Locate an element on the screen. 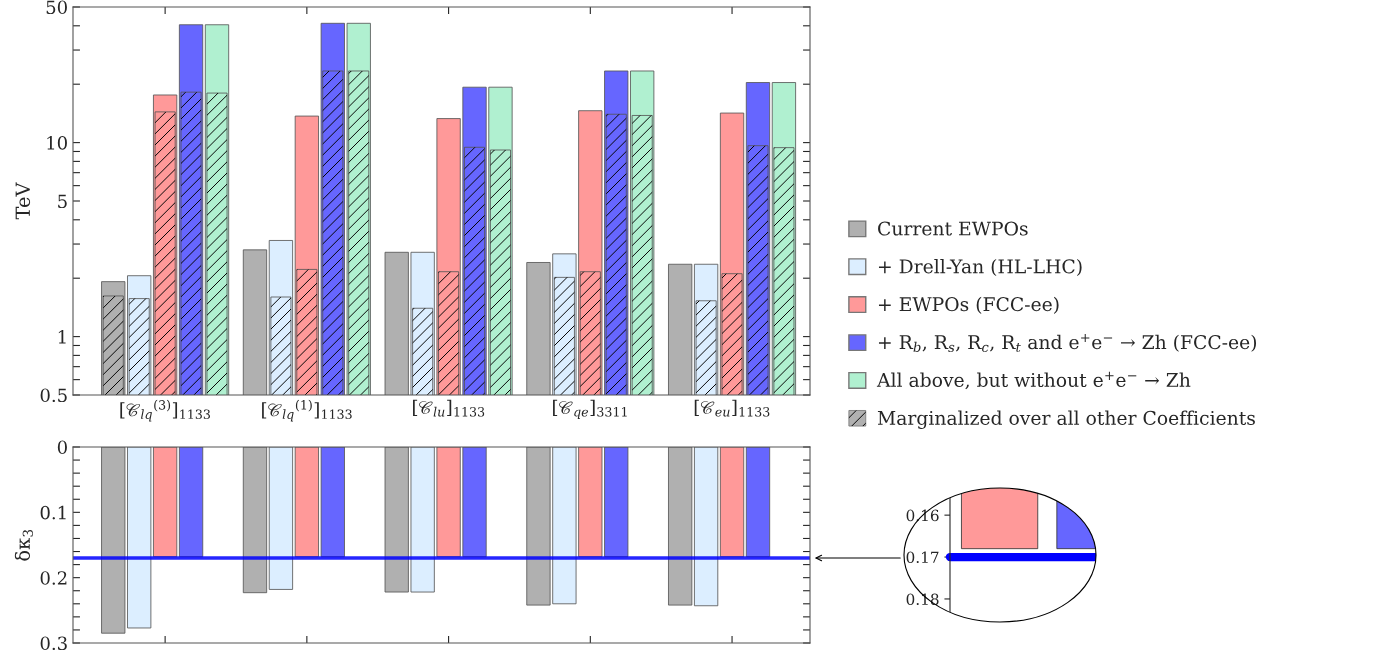 The width and height of the screenshot is (1380, 658). y-tick-label: 0.17 is located at coordinates (922, 557).